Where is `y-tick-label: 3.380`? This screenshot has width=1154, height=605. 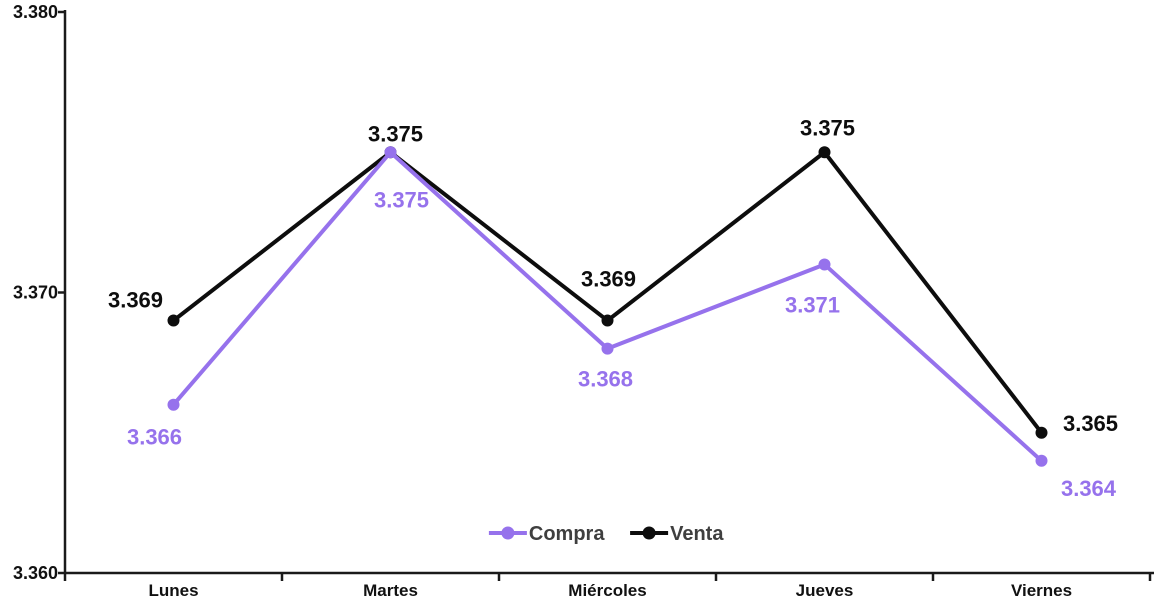
y-tick-label: 3.380 is located at coordinates (35, 12).